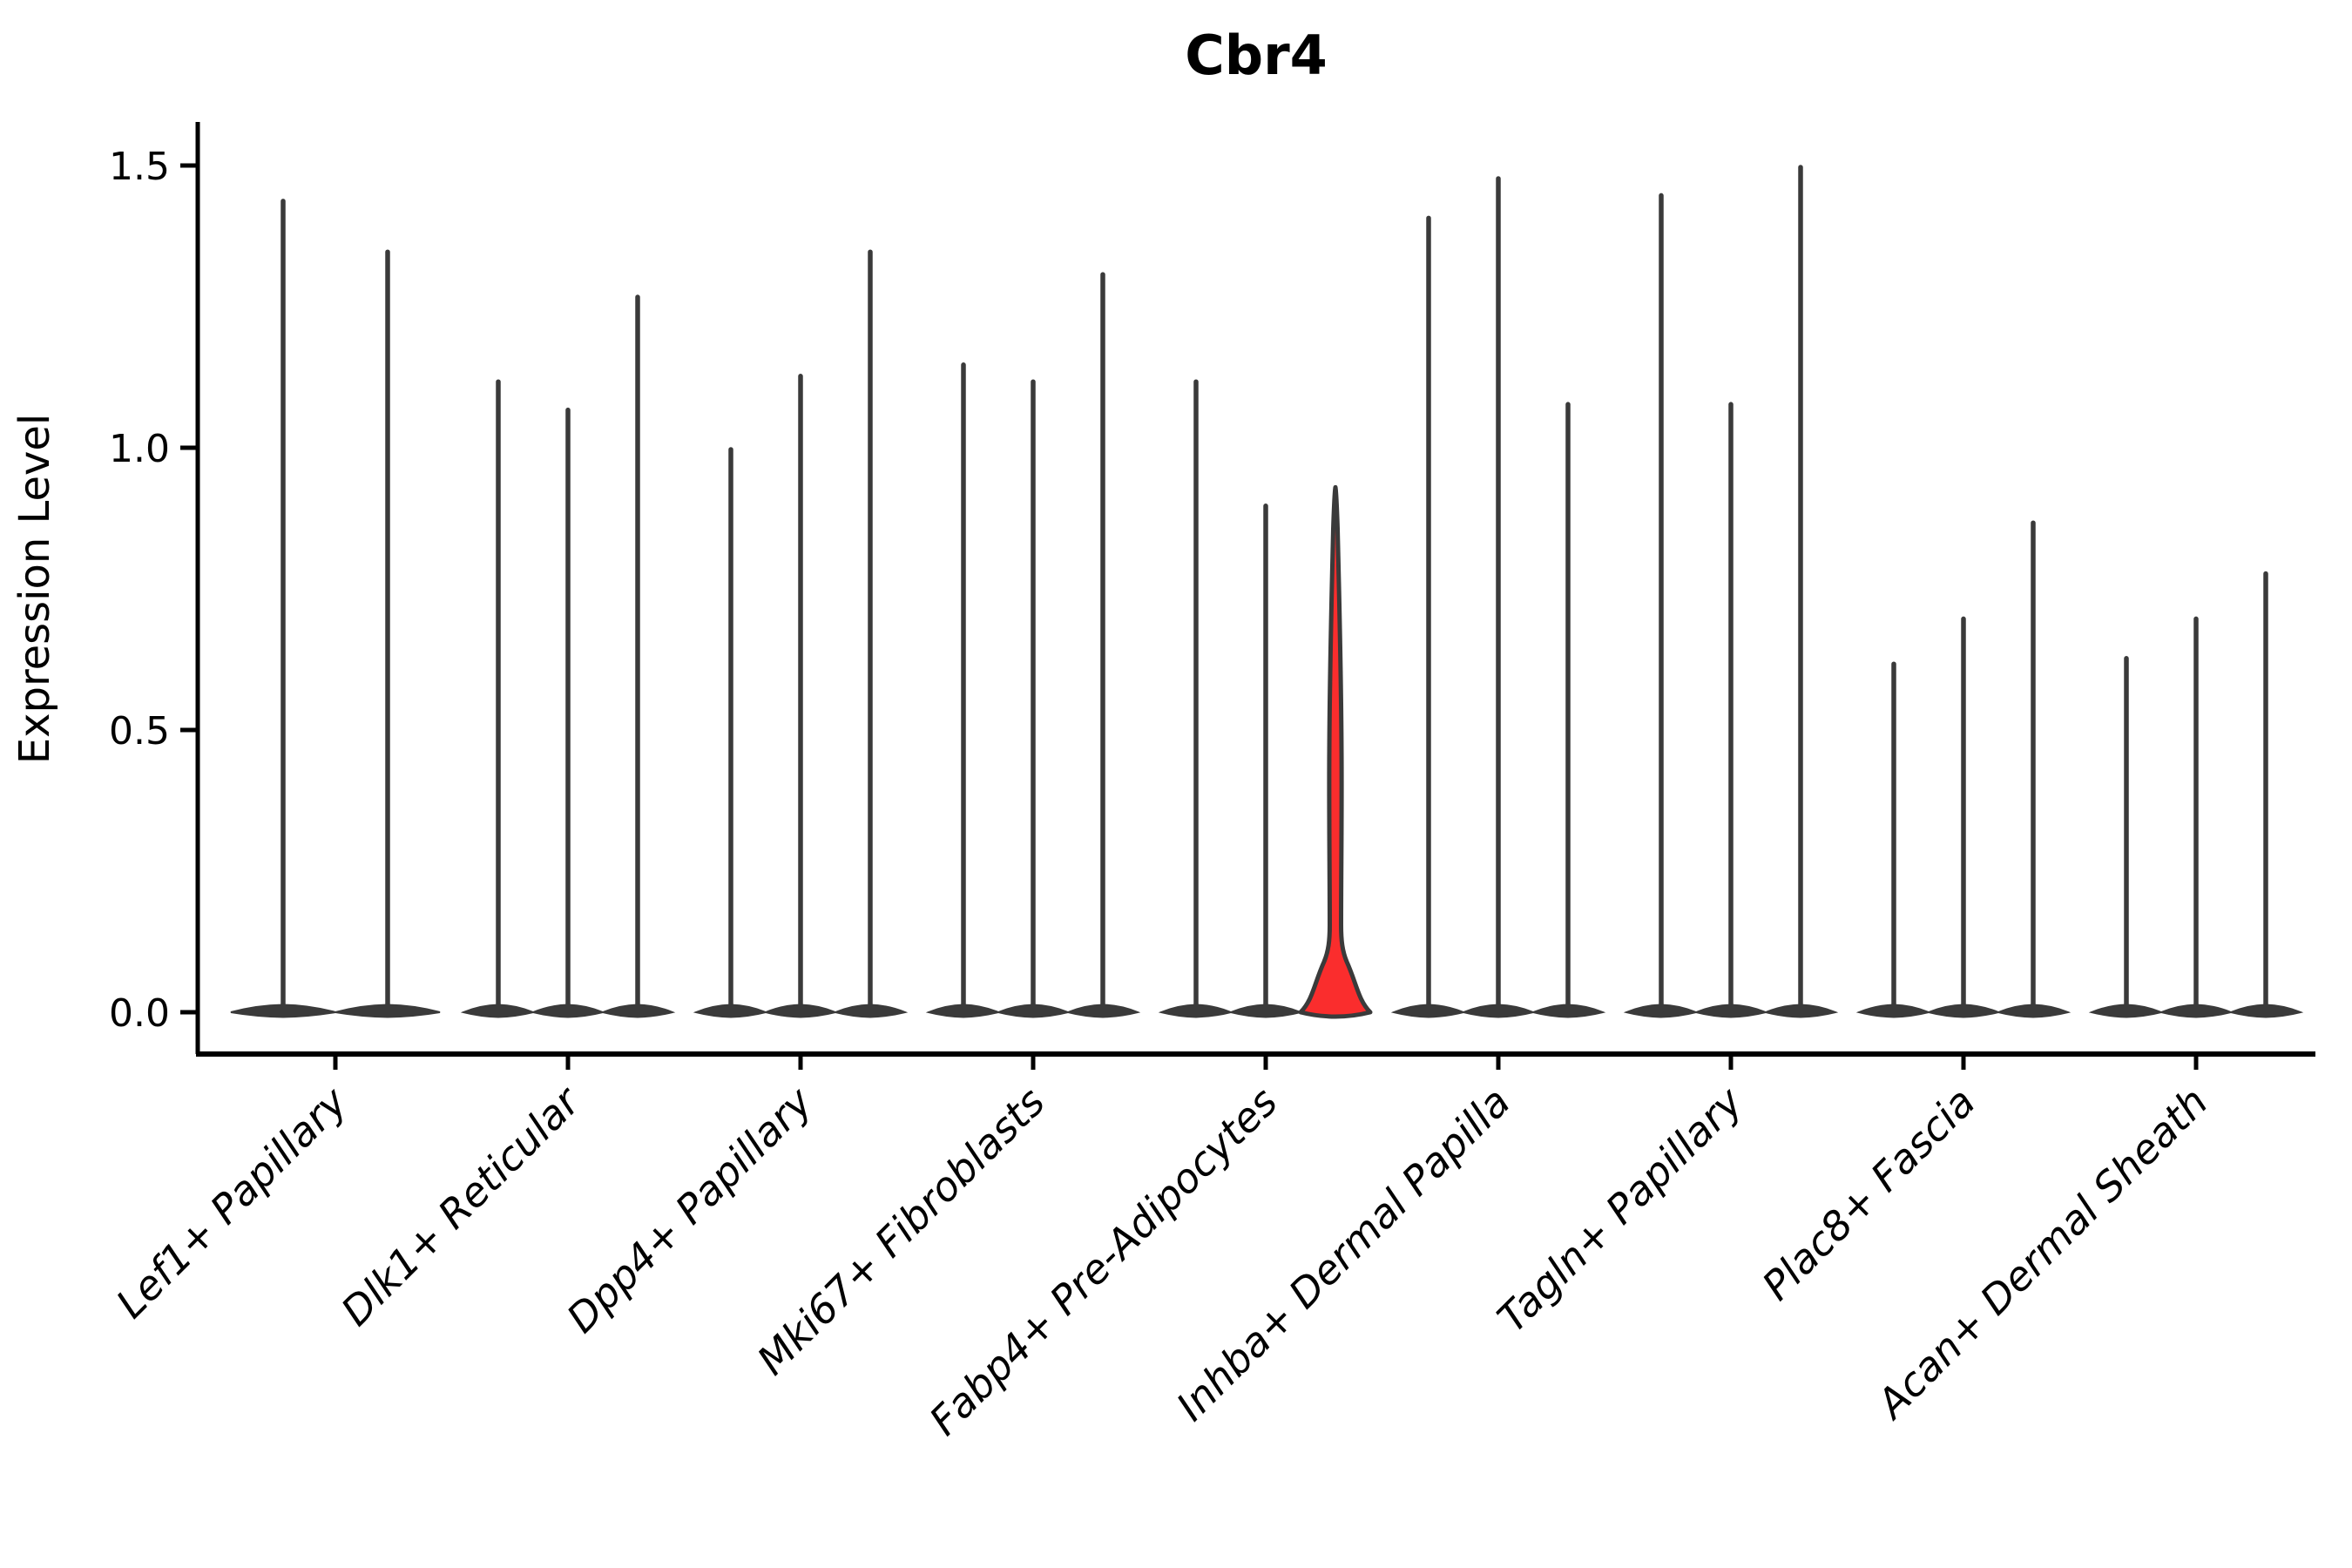 The height and width of the screenshot is (1568, 2352). I want to click on x-tick-label: Tagln+ Papillary, so click(1620, 1210).